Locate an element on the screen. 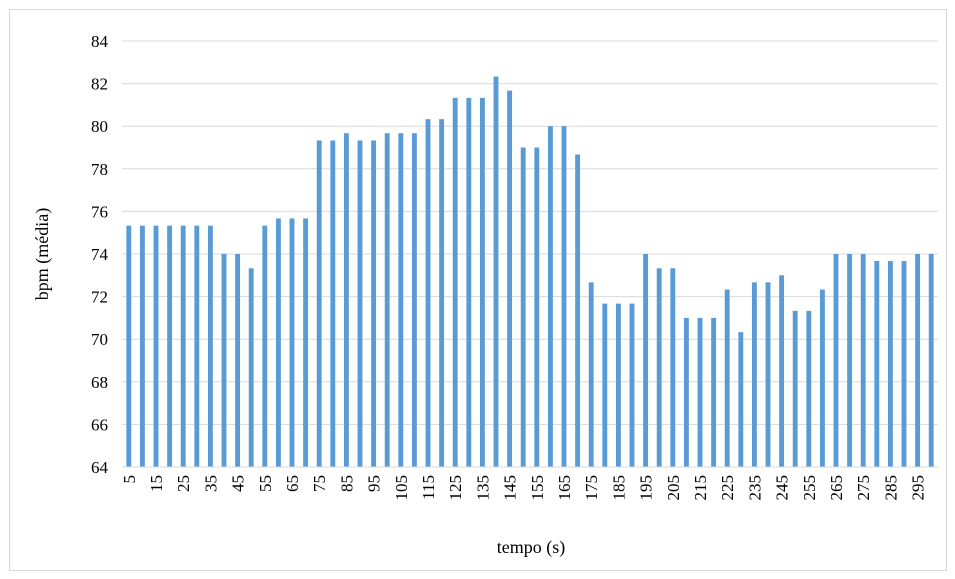 The image size is (955, 579). x-tick-label: 185 is located at coordinates (618, 488).